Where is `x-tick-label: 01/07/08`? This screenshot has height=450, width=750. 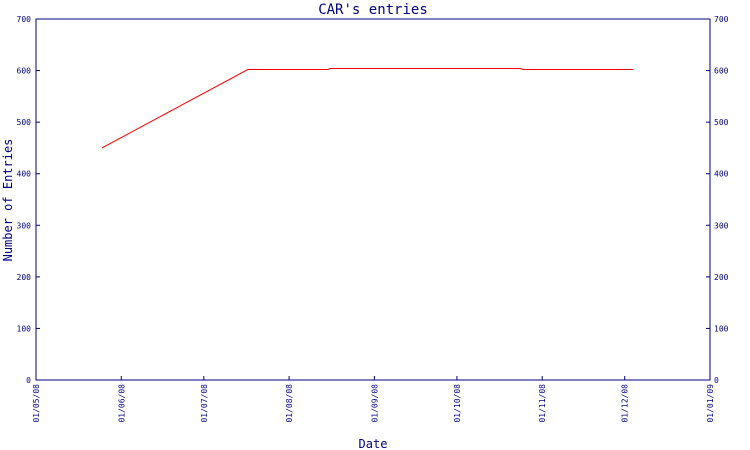
x-tick-label: 01/07/08 is located at coordinates (204, 403).